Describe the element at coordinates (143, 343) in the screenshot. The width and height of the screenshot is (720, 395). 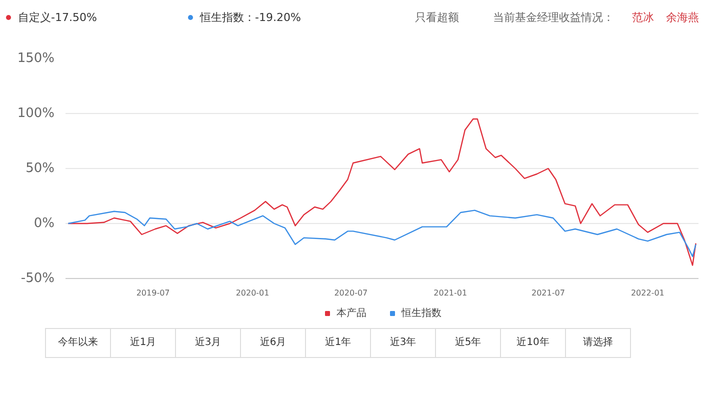
I see `text: 近1月` at that location.